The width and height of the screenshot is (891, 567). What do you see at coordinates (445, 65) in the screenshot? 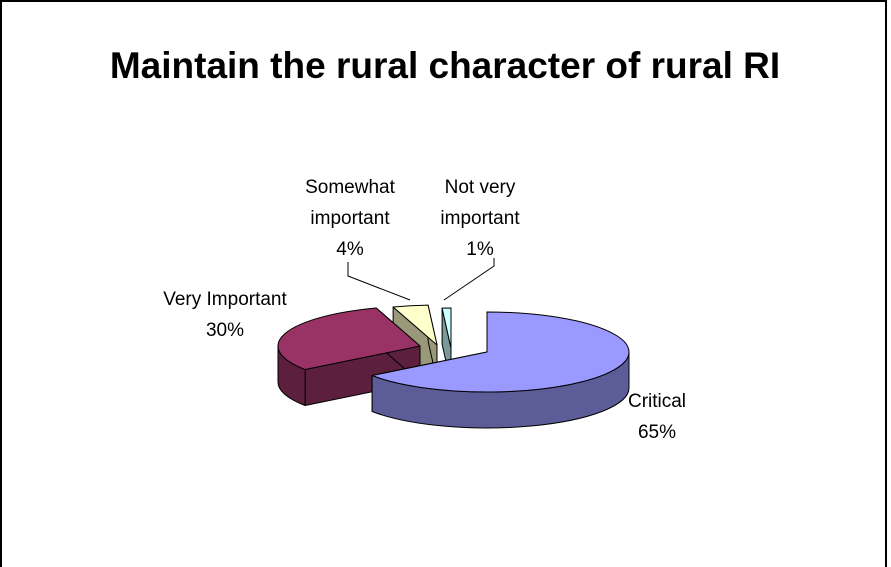
I see `chart-title: Maintain the rural character of rural RI` at bounding box center [445, 65].